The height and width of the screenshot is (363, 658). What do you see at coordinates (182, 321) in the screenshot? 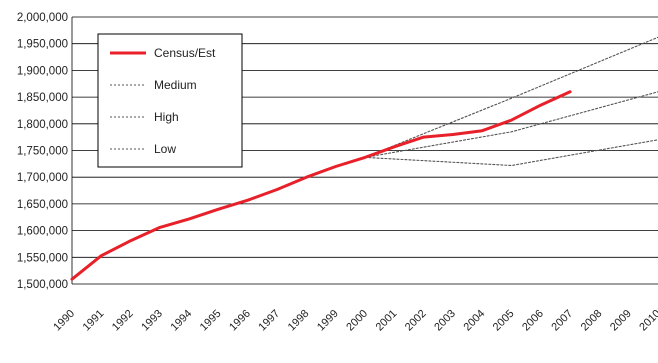
I see `x-tick-label: 1994` at bounding box center [182, 321].